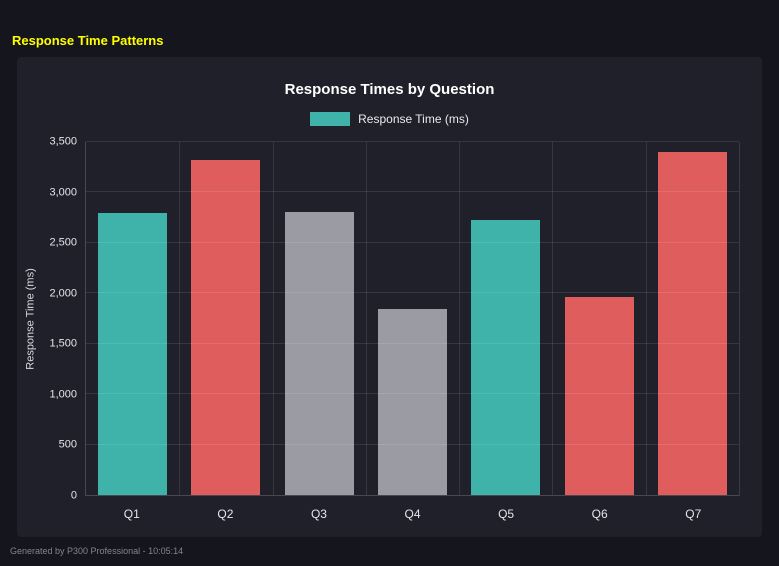 This screenshot has width=779, height=566. I want to click on y-tick-label: 0, so click(73, 495).